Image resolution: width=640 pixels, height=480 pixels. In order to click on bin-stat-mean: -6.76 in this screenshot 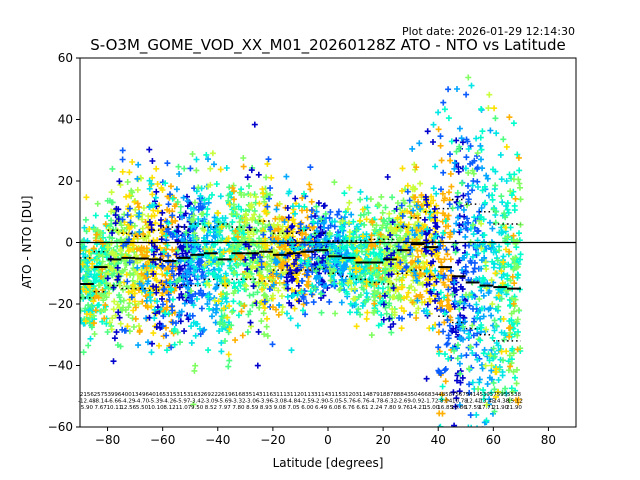, I will do `click(362, 402)`.